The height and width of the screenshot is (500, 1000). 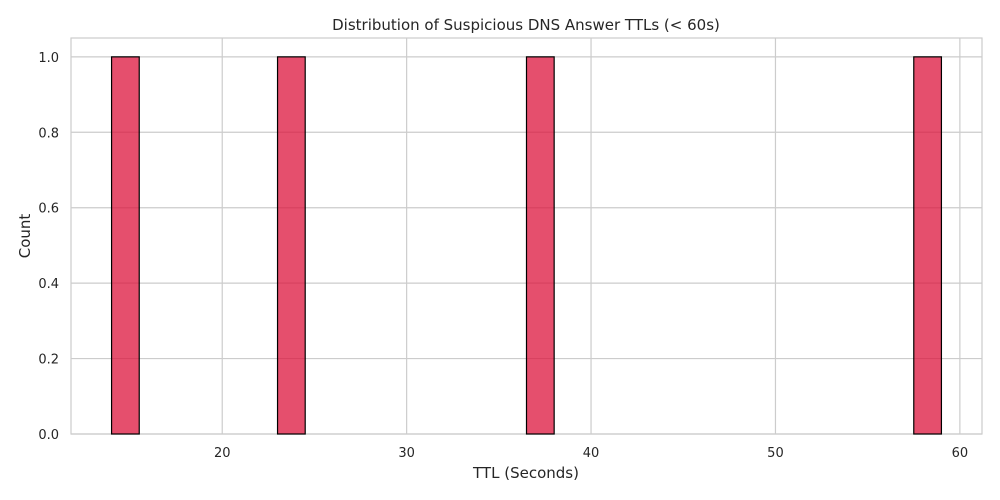 I want to click on x-tick-label: 20, so click(x=222, y=453).